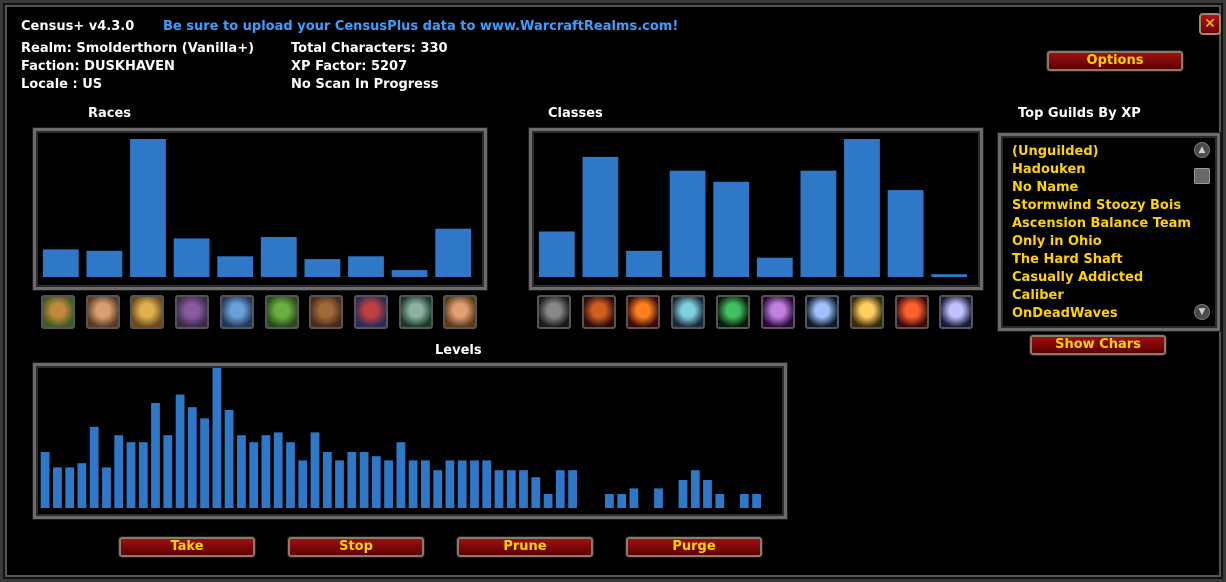 This screenshot has width=1226, height=582. What do you see at coordinates (598, 312) in the screenshot?
I see `hunter-class-icon` at bounding box center [598, 312].